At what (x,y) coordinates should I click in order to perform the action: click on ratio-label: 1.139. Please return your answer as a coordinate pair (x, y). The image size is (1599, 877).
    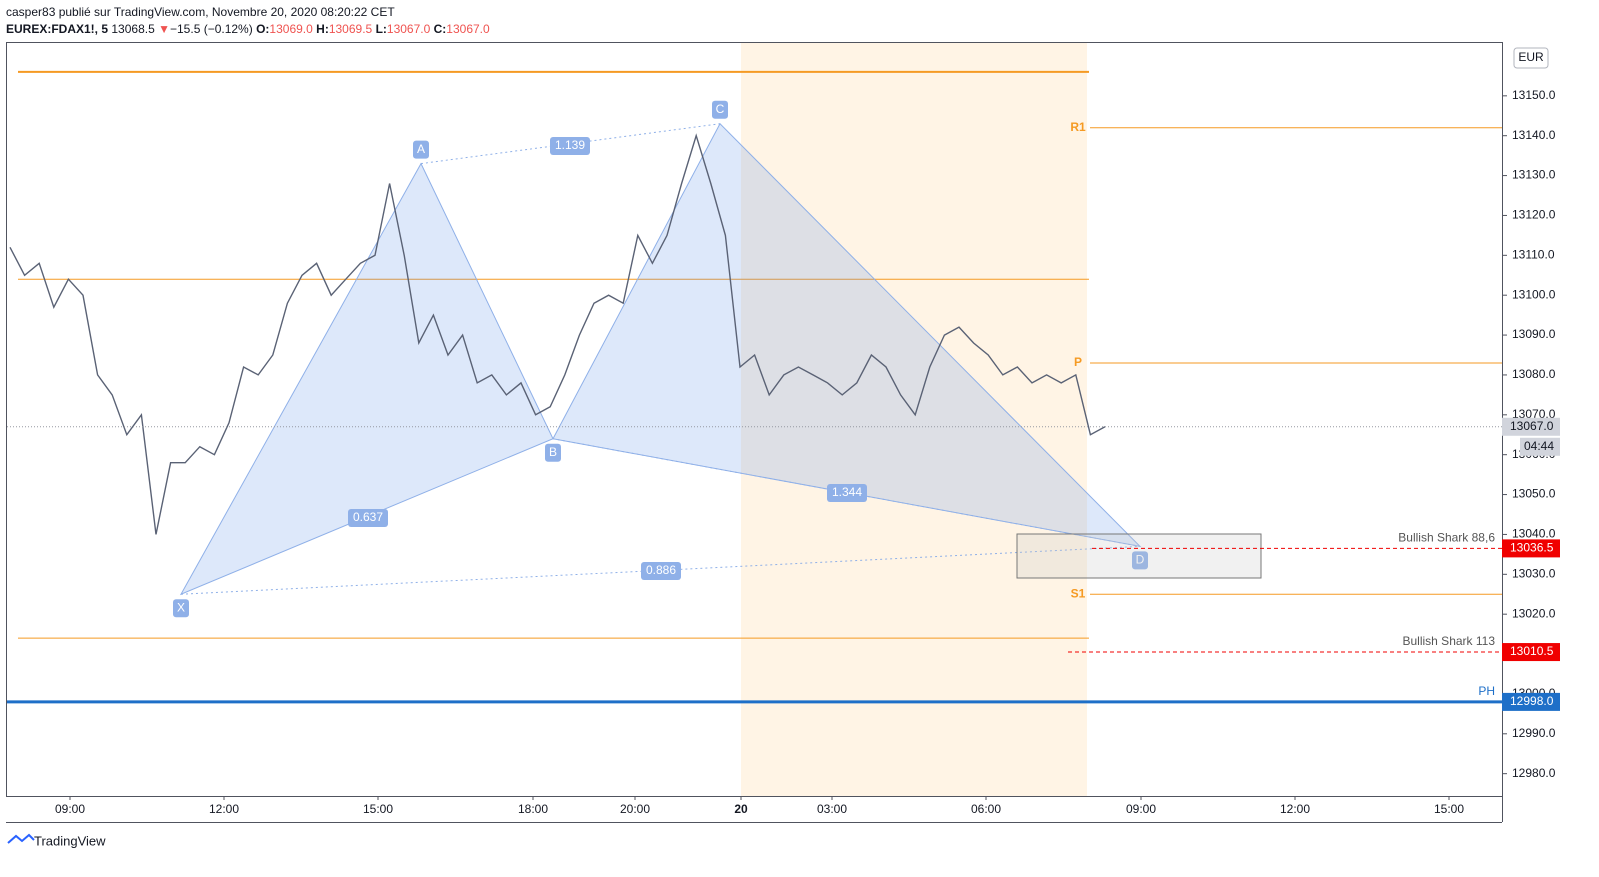
    Looking at the image, I should click on (570, 145).